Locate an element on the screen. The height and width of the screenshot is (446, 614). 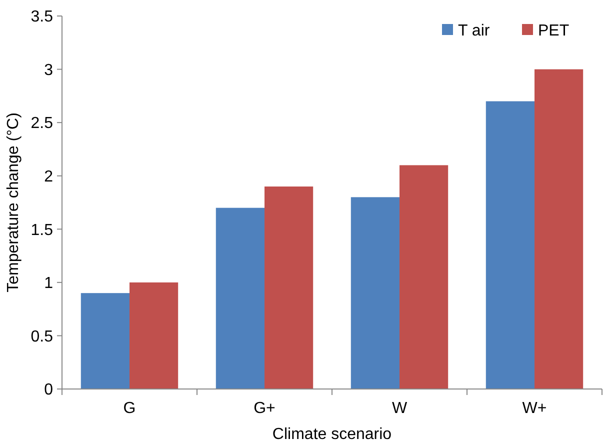
x-tick-label: W+ is located at coordinates (534, 408).